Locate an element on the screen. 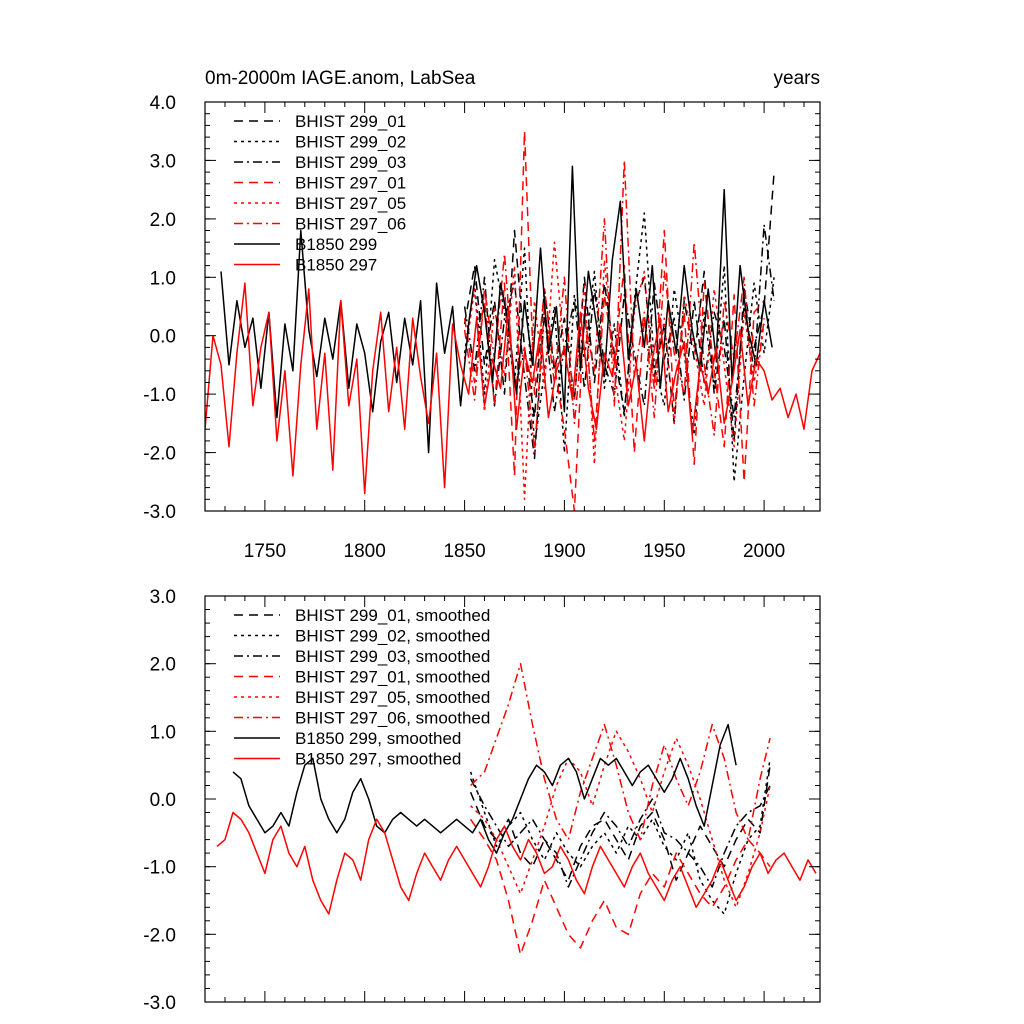  legend-label: BHIST 299_02 is located at coordinates (350, 142).